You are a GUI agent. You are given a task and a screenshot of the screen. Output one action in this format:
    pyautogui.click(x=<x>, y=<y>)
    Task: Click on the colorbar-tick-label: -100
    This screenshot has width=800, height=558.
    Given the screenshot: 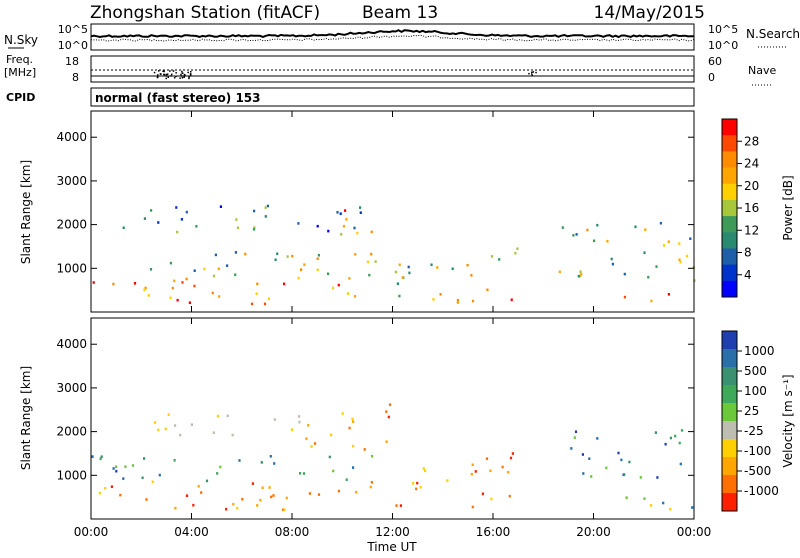 What is the action you would take?
    pyautogui.click(x=757, y=451)
    